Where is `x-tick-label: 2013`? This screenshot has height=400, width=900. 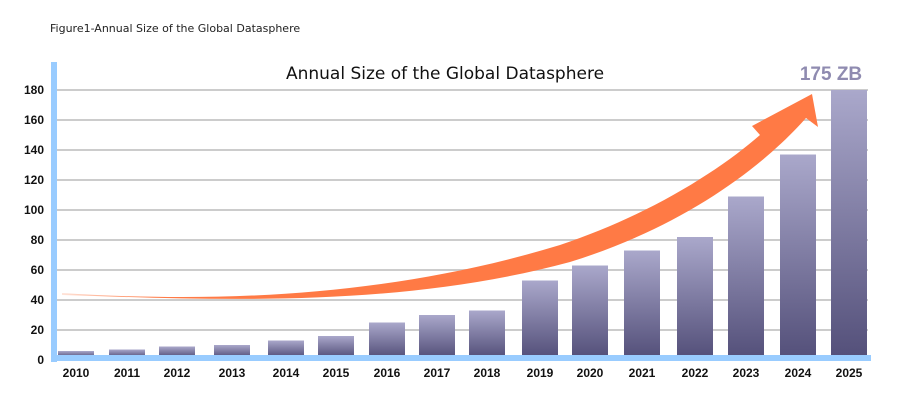 x-tick-label: 2013 is located at coordinates (232, 373).